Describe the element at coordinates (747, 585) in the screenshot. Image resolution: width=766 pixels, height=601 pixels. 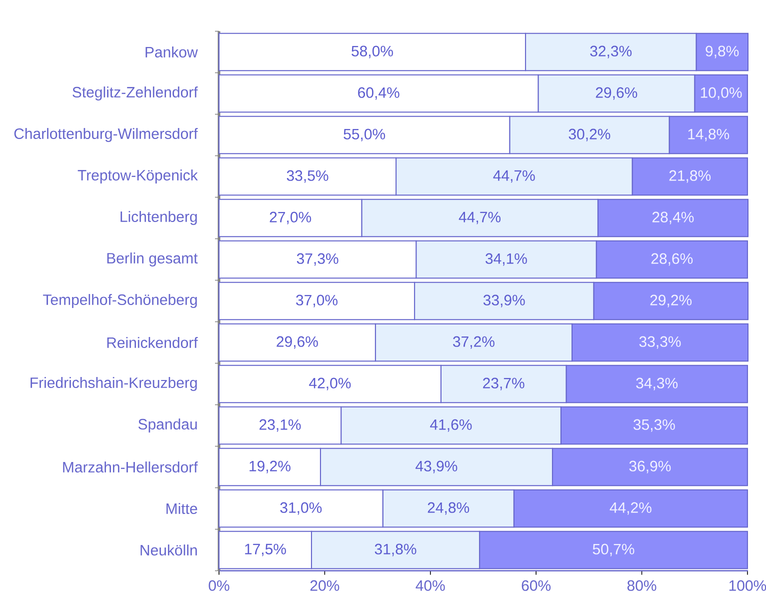
I see `x-tick-label: 100%` at that location.